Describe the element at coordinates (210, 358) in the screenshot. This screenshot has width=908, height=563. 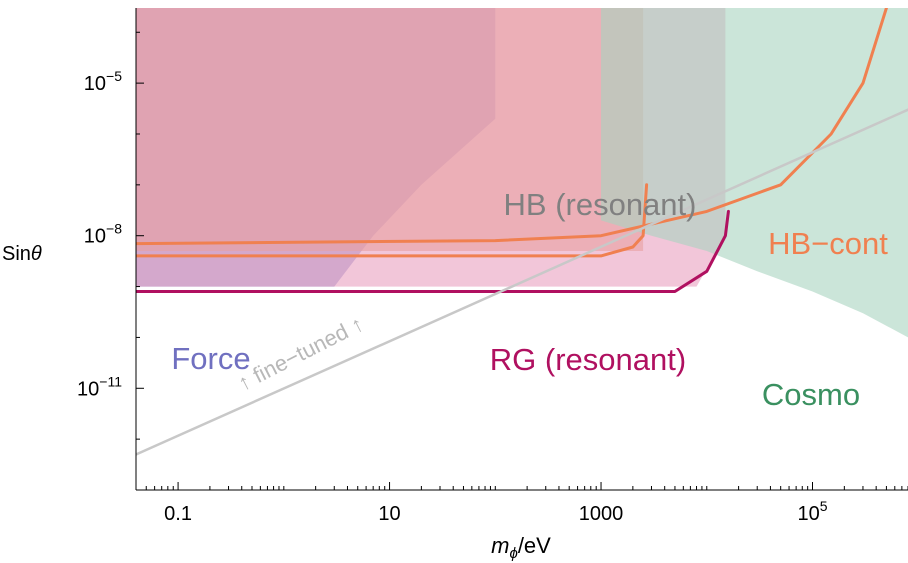
I see `label-force: Force` at that location.